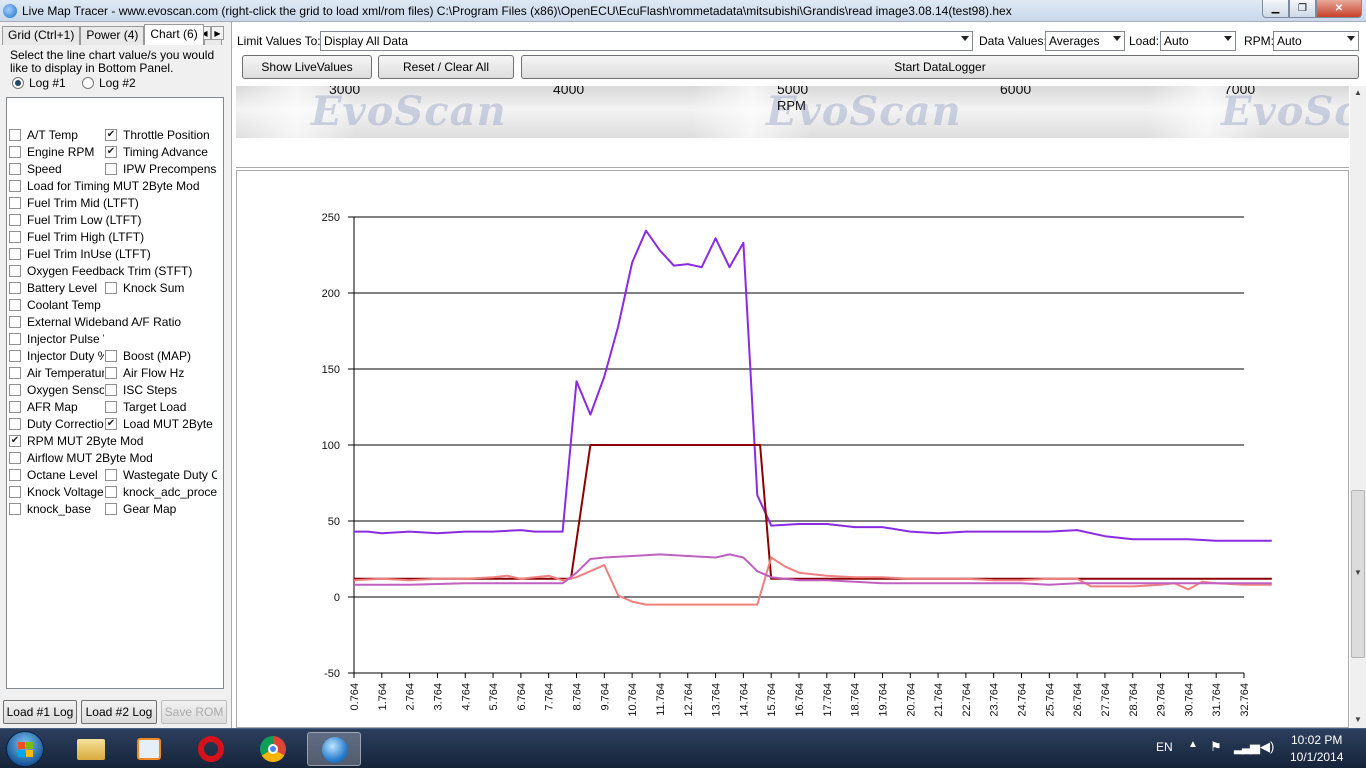  I want to click on checkbox-item: Oxygen Feedback Trim (STFT), so click(100, 271).